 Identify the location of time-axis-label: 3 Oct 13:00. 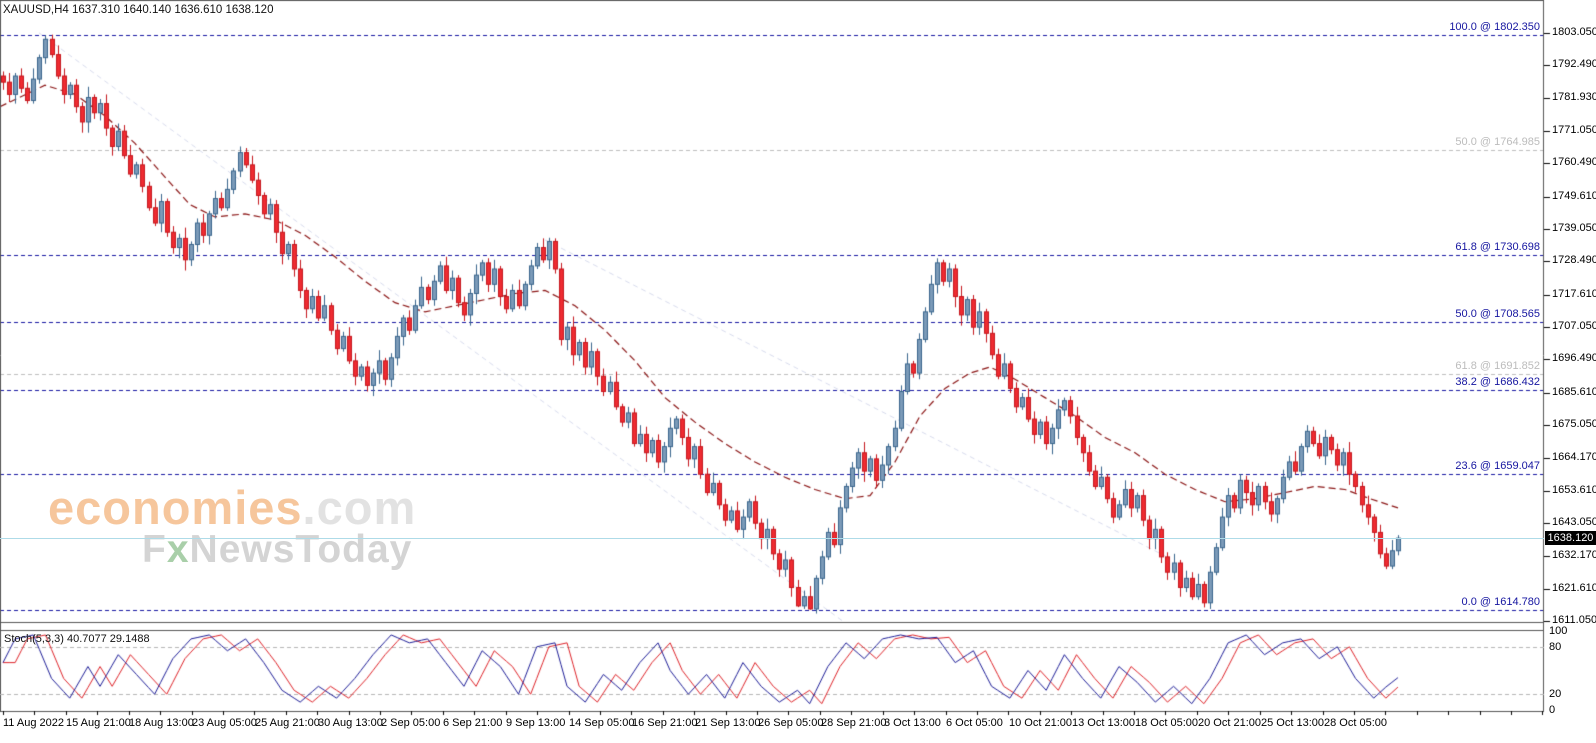
(912, 723).